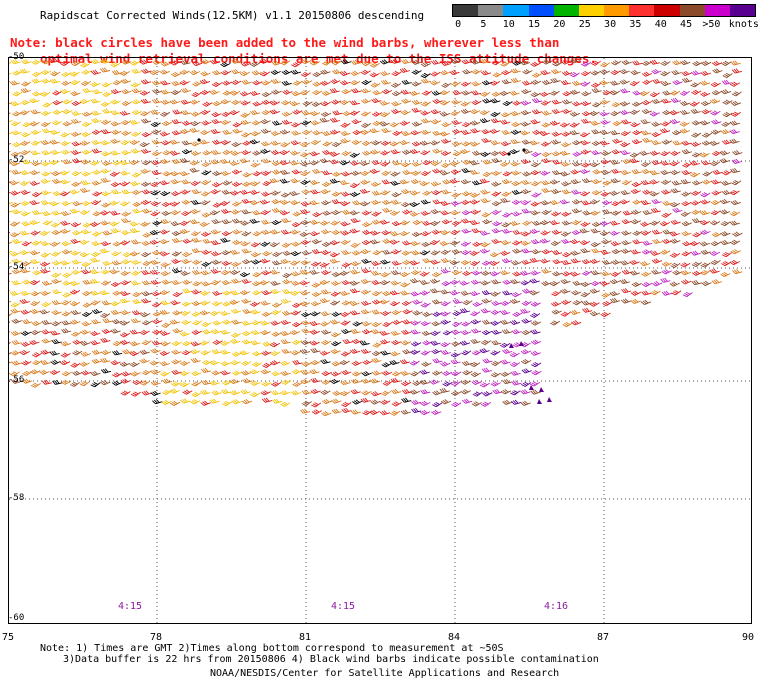  Describe the element at coordinates (343, 606) in the screenshot. I see `time-label-2: 4:15` at that location.